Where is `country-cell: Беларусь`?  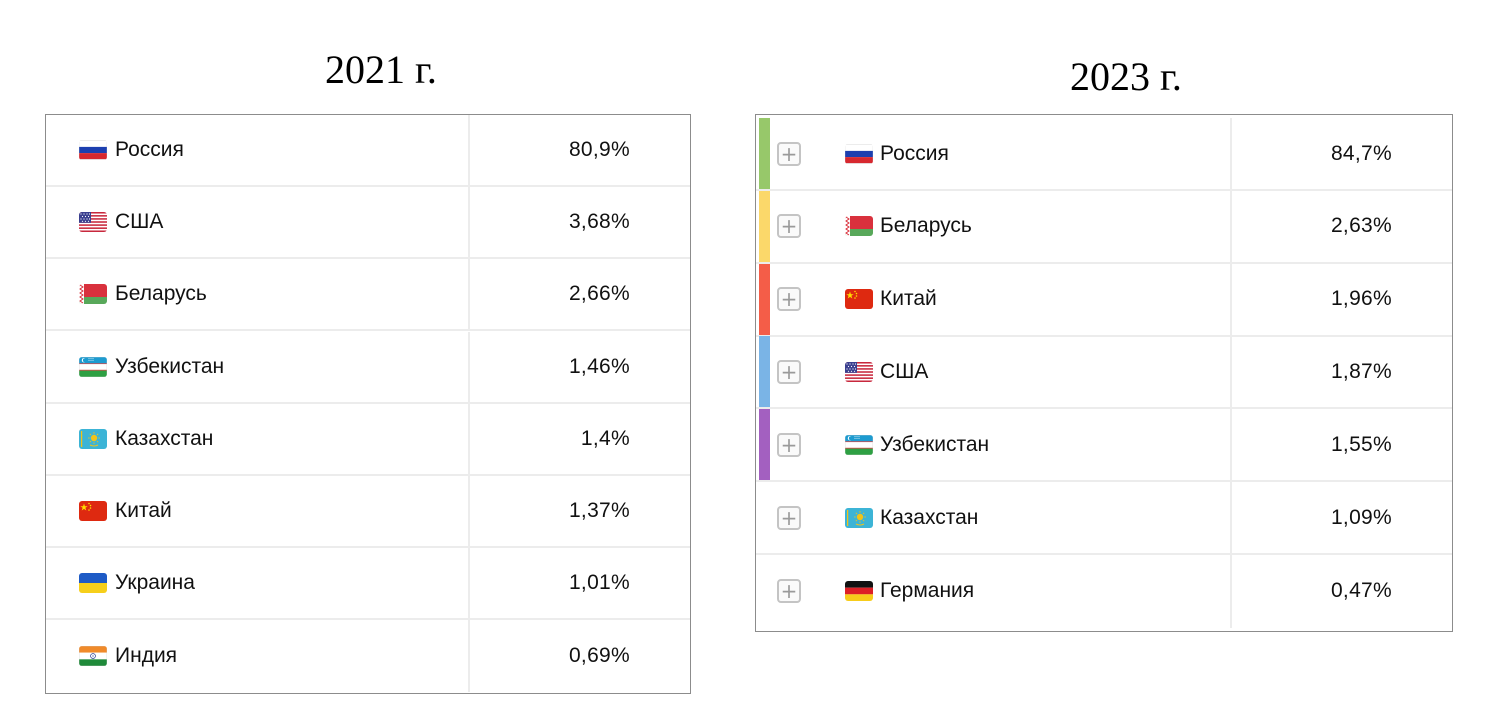 country-cell: Беларусь is located at coordinates (258, 294).